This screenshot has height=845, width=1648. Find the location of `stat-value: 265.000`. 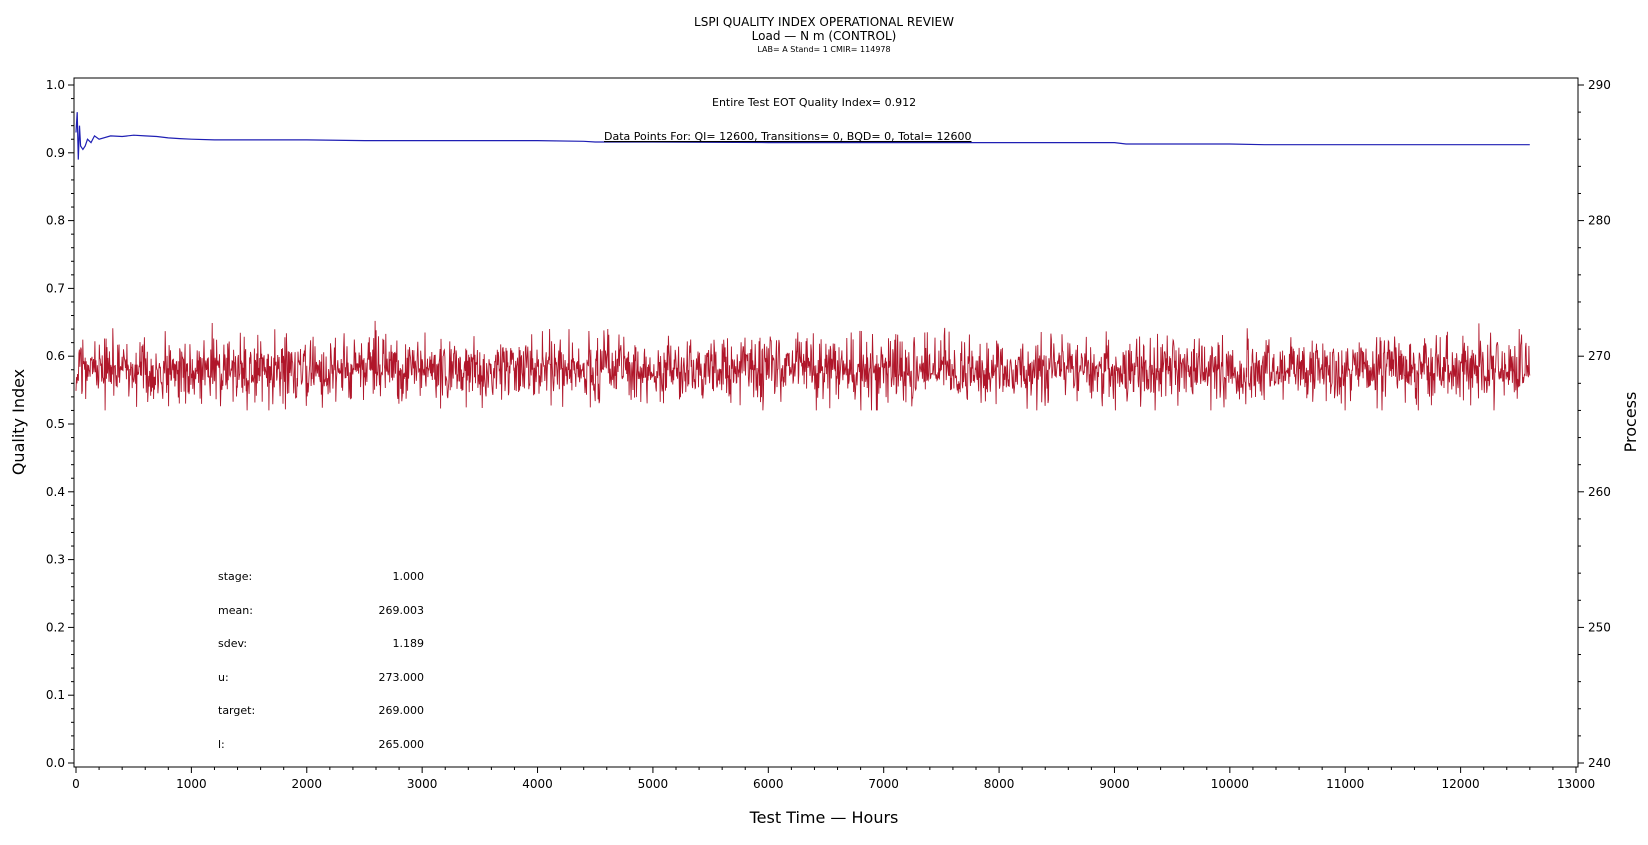

stat-value: 265.000 is located at coordinates (402, 744).